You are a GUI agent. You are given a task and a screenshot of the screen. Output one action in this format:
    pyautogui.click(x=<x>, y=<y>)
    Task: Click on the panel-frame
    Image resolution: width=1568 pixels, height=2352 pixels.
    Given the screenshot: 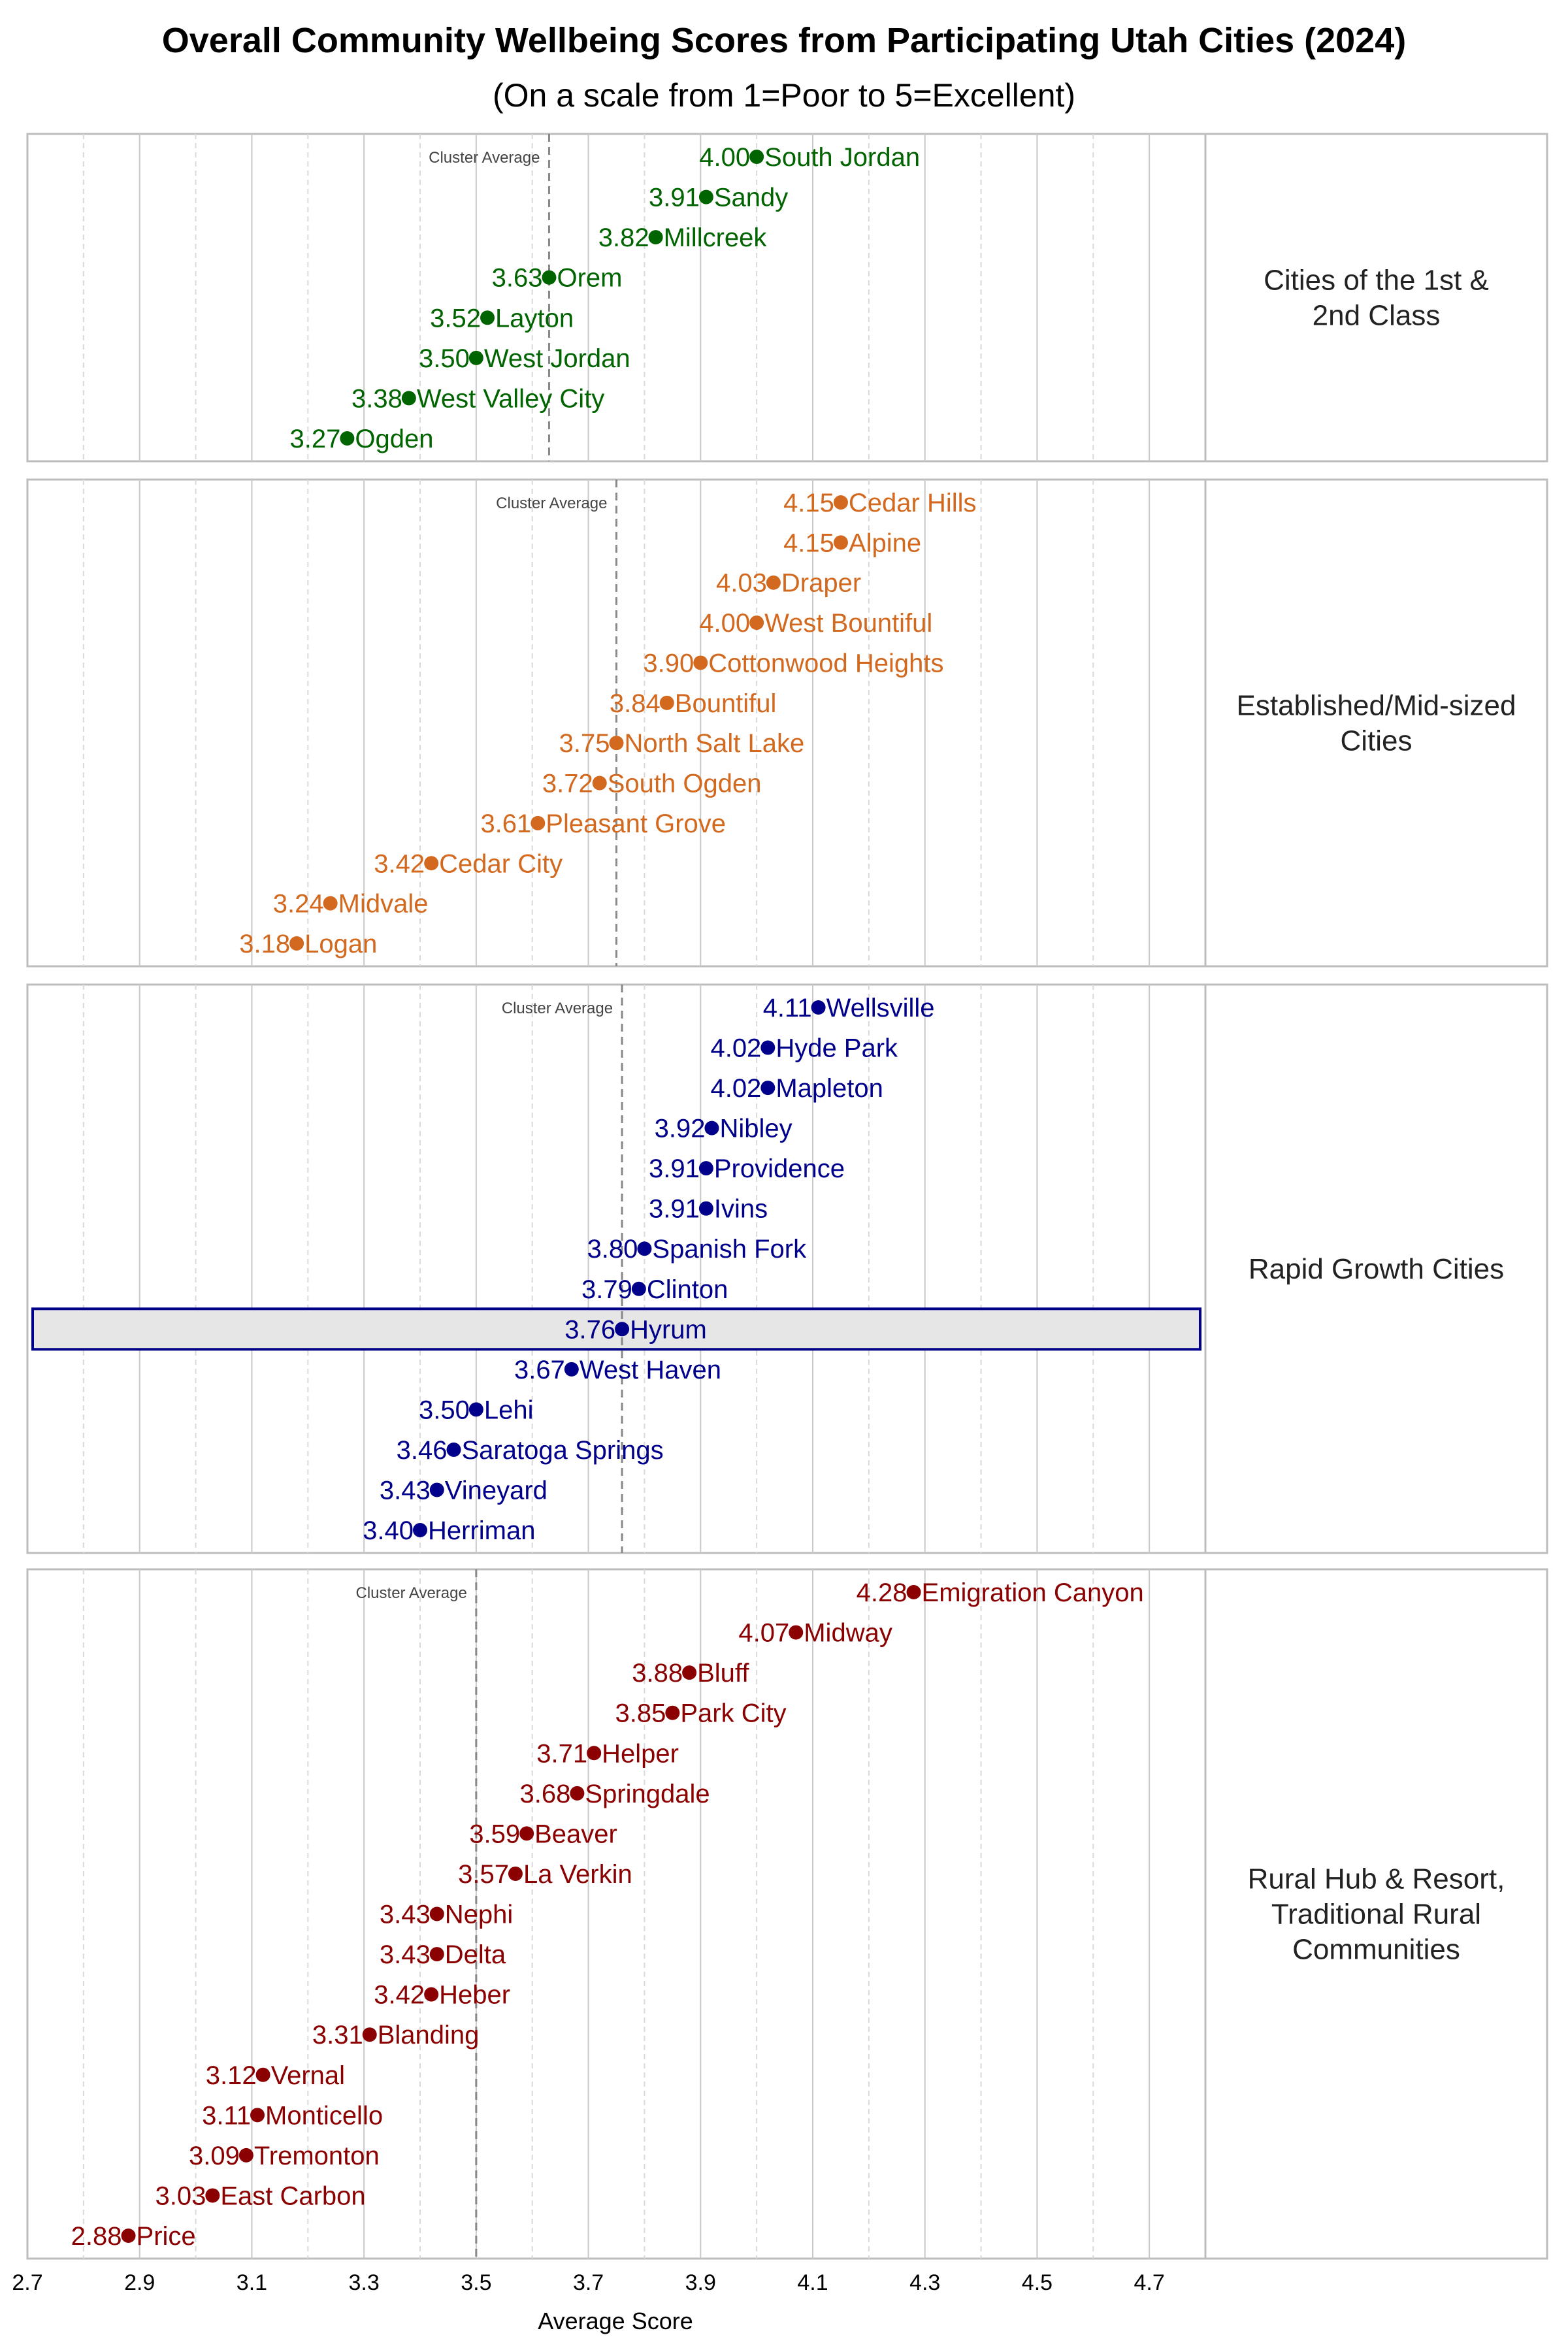 What is the action you would take?
    pyautogui.click(x=616, y=298)
    